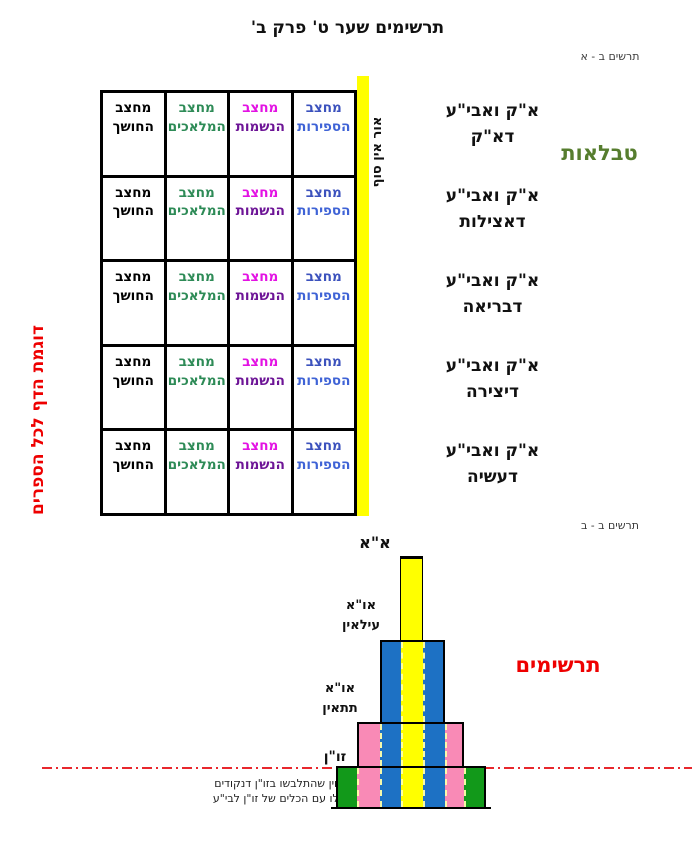 This screenshot has height=857, width=695. What do you see at coordinates (38, 420) in the screenshot?
I see `red-vertical-note: דוגמת הדף לכל הספרים` at bounding box center [38, 420].